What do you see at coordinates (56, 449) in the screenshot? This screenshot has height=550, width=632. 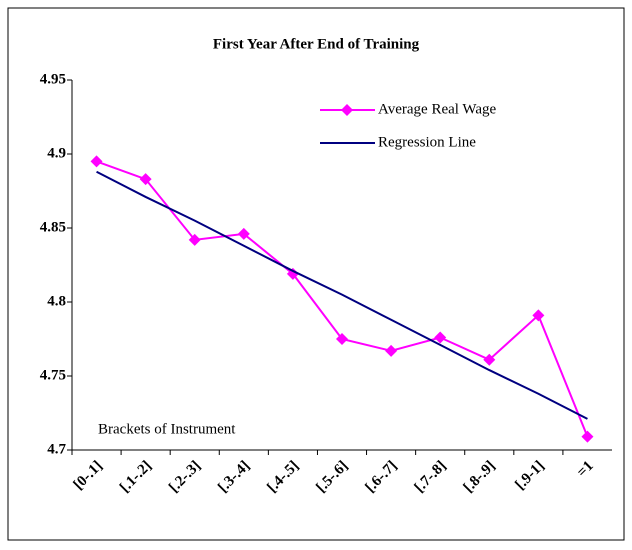 I see `y-tick-label: 4.7` at bounding box center [56, 449].